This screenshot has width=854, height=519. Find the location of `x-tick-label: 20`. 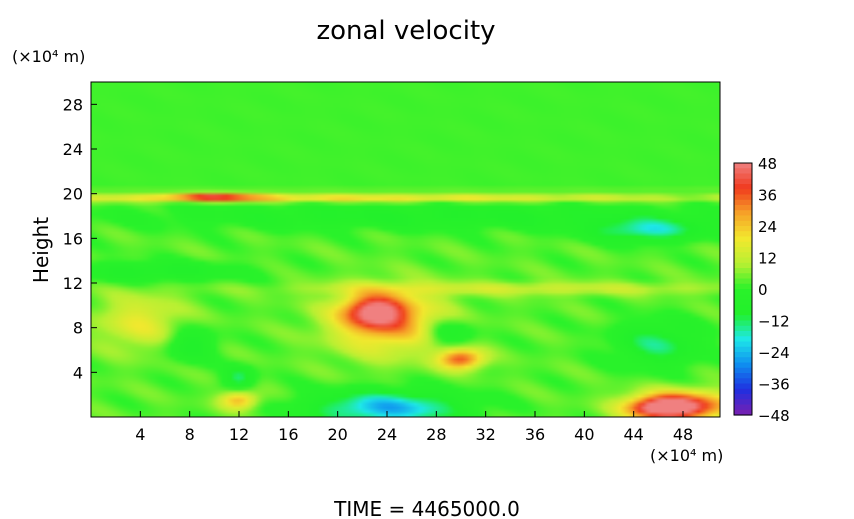

x-tick-label: 20 is located at coordinates (337, 434).